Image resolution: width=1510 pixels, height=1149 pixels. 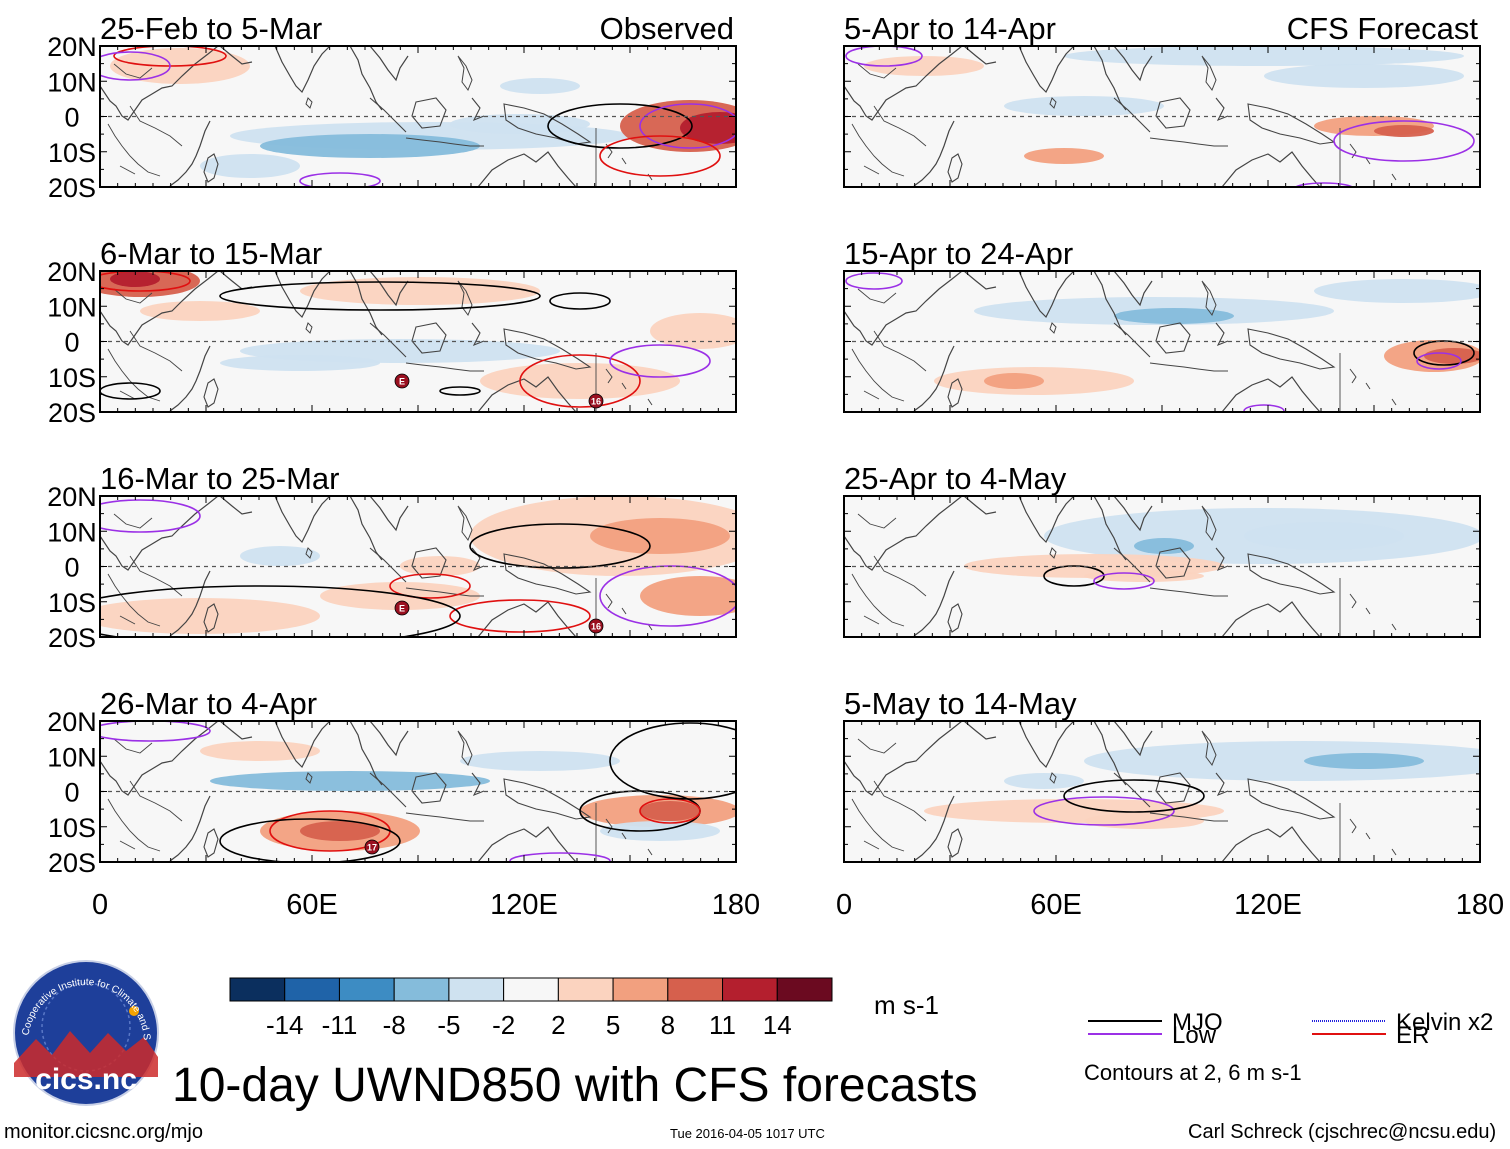 What do you see at coordinates (211, 28) in the screenshot?
I see `panel-period-label: 25-Feb to 5-Mar` at bounding box center [211, 28].